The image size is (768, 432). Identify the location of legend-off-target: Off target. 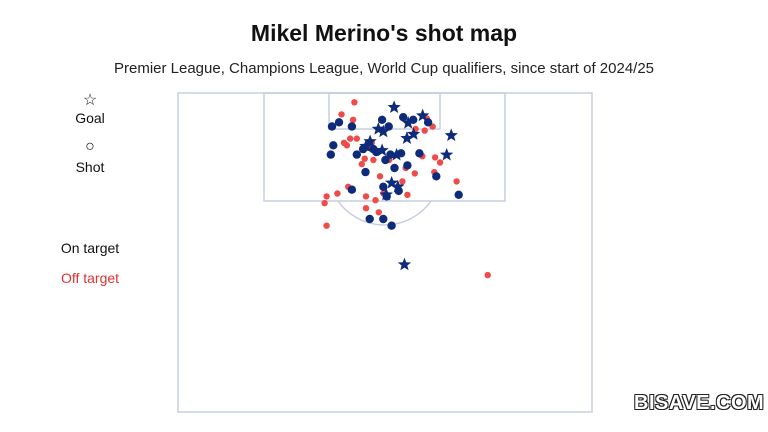
(90, 278).